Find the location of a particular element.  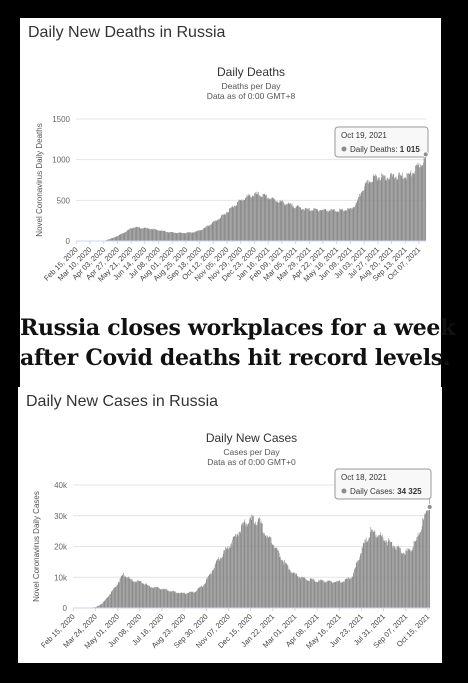

chart-title: Daily New Cases is located at coordinates (251, 438).